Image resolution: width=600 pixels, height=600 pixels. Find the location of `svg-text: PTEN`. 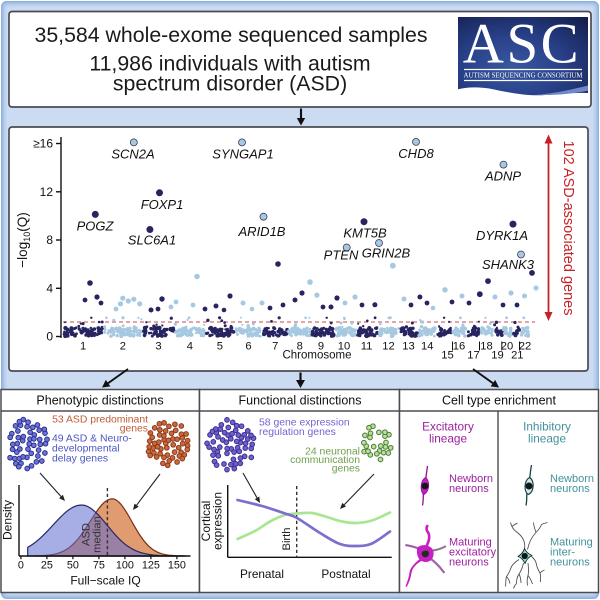

svg-text: PTEN is located at coordinates (341, 255).